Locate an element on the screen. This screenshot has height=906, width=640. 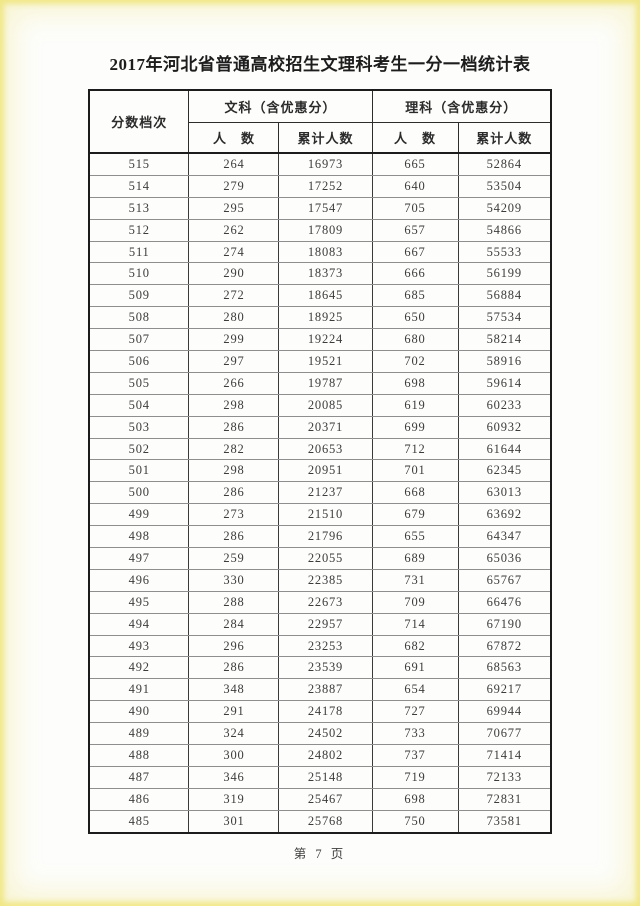
table-row: 499 273 21510 679 63692 is located at coordinates (320, 515).